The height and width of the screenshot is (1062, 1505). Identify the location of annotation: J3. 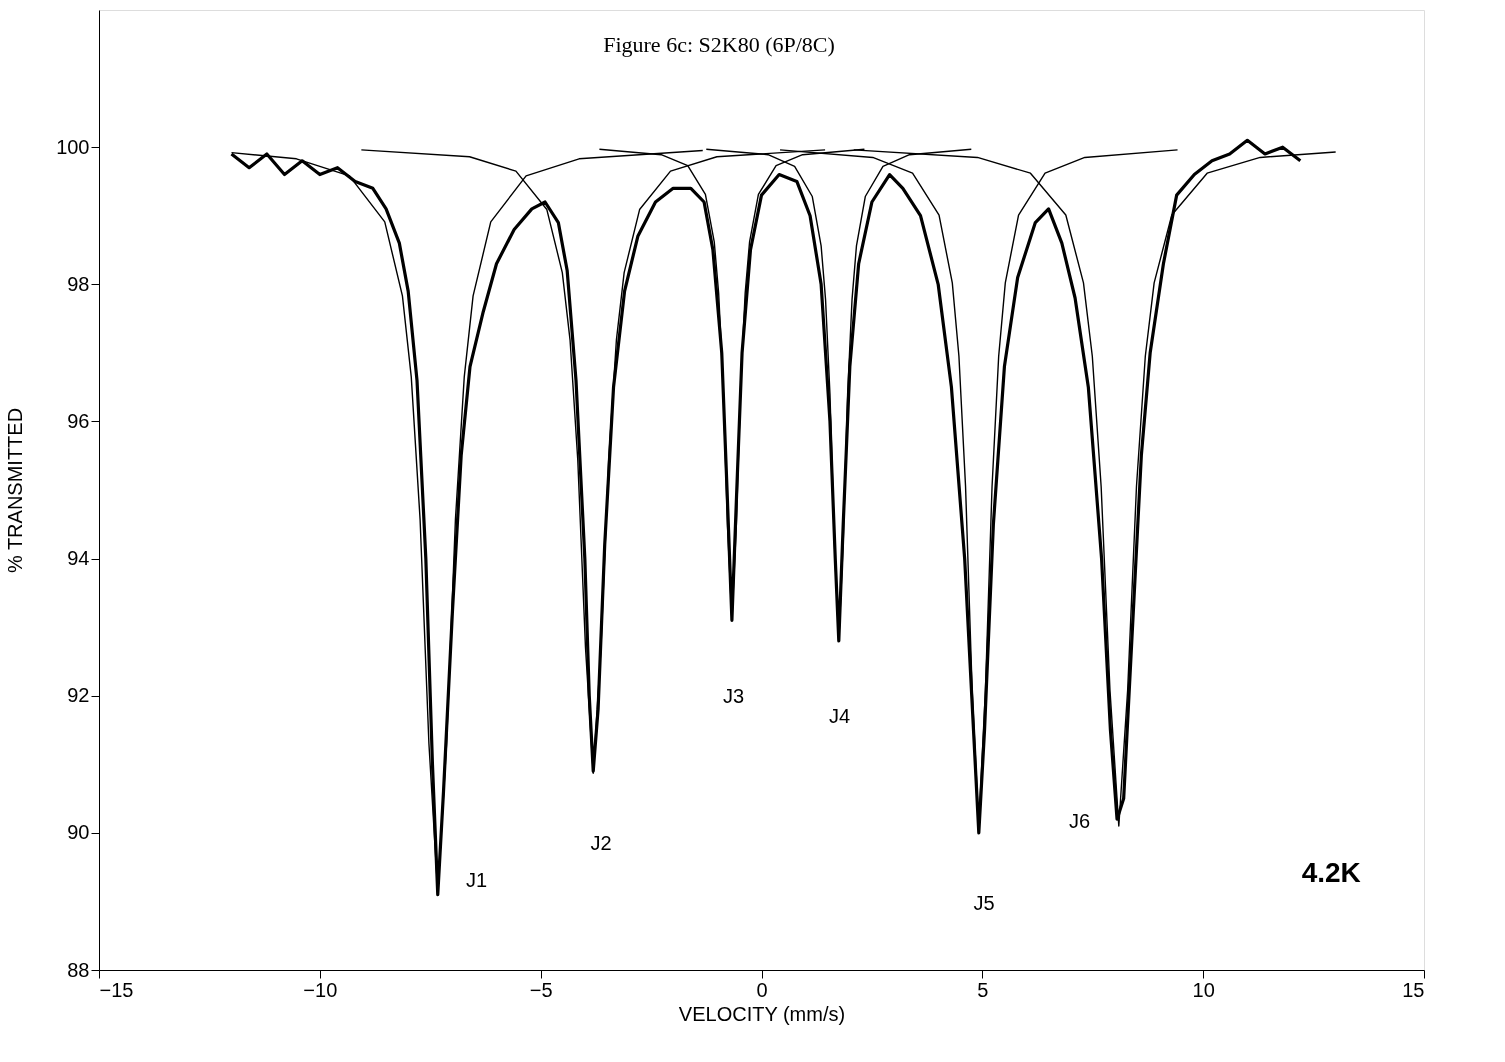
(734, 696).